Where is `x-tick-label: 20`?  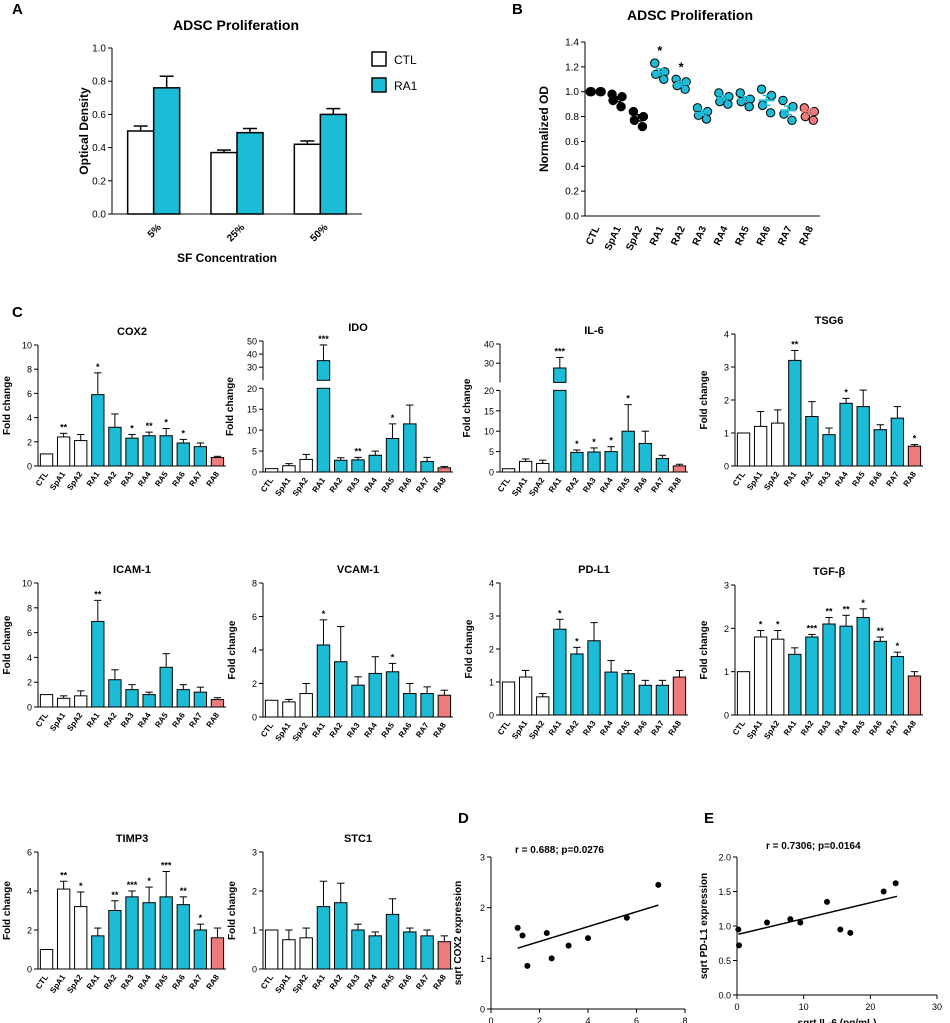 x-tick-label: 20 is located at coordinates (870, 1007).